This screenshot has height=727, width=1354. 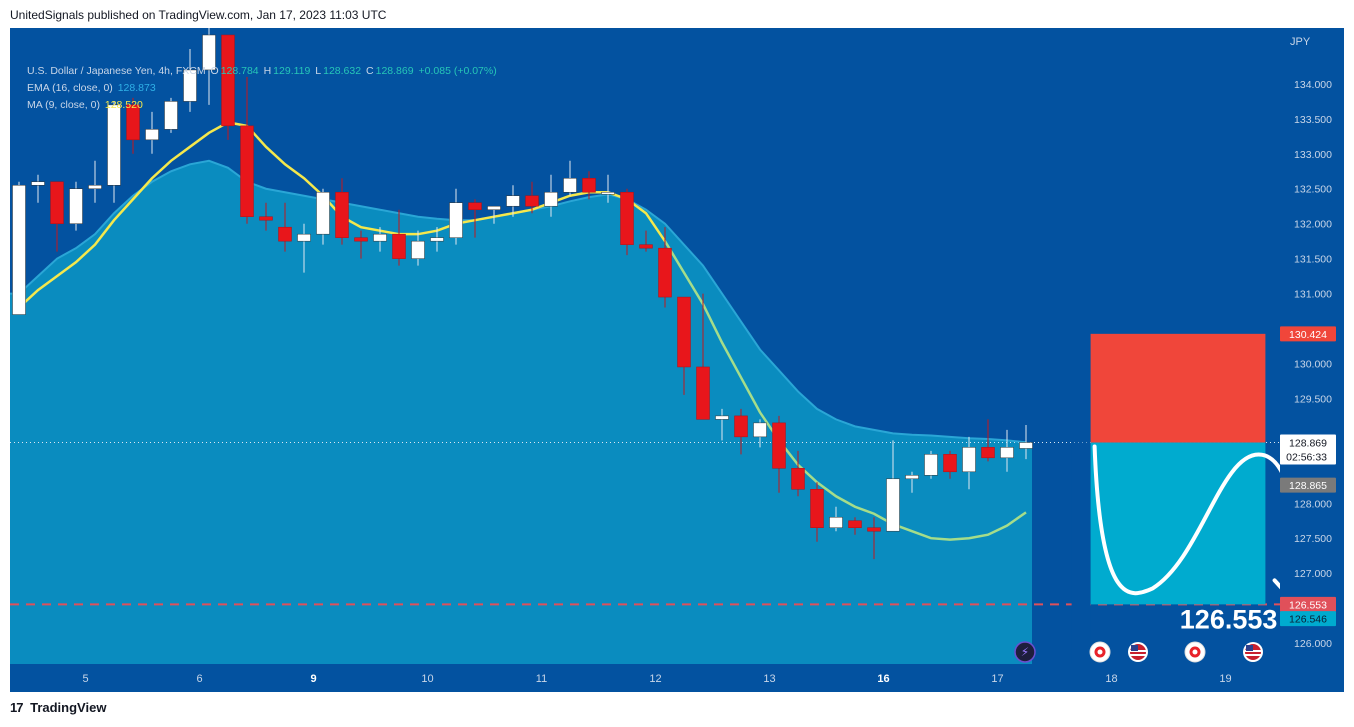 What do you see at coordinates (1313, 225) in the screenshot?
I see `price-tick-label: 132.000` at bounding box center [1313, 225].